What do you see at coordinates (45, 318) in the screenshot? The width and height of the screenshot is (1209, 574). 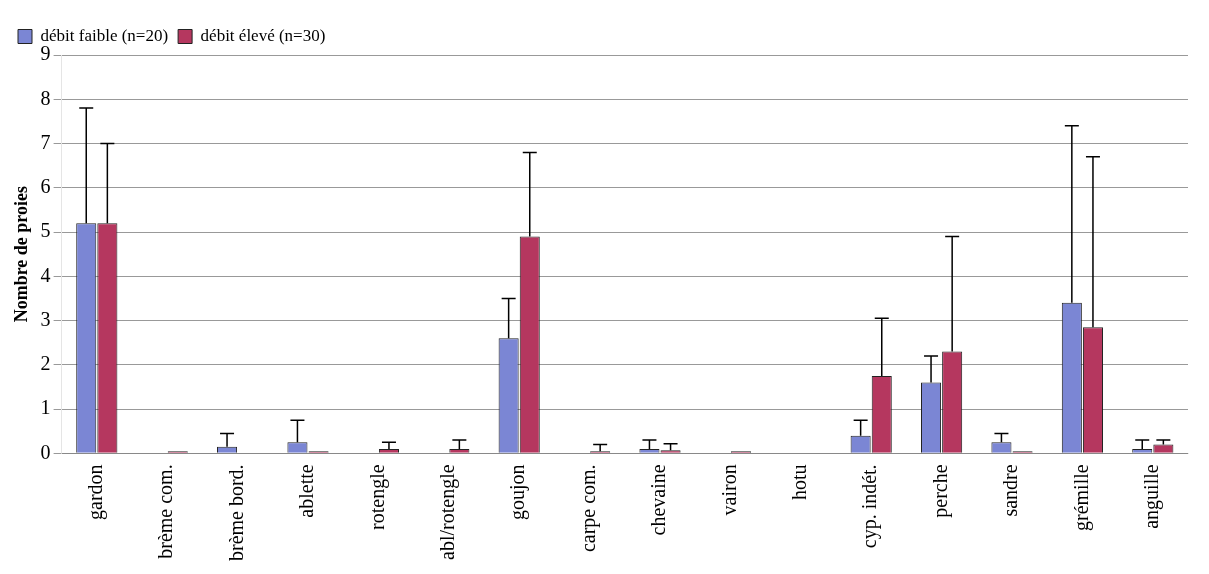 I see `y-tick-label: 3` at bounding box center [45, 318].